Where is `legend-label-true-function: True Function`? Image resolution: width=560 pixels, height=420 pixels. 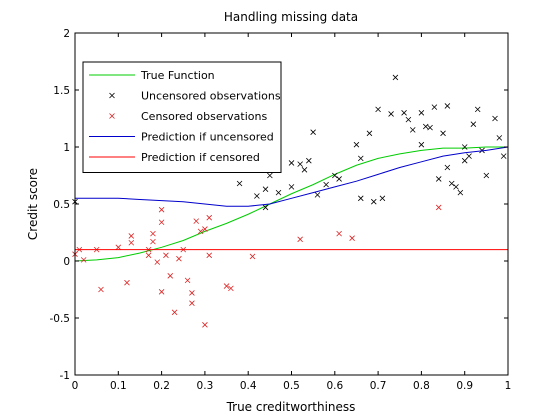
legend-label-true-function: True Function is located at coordinates (177, 75).